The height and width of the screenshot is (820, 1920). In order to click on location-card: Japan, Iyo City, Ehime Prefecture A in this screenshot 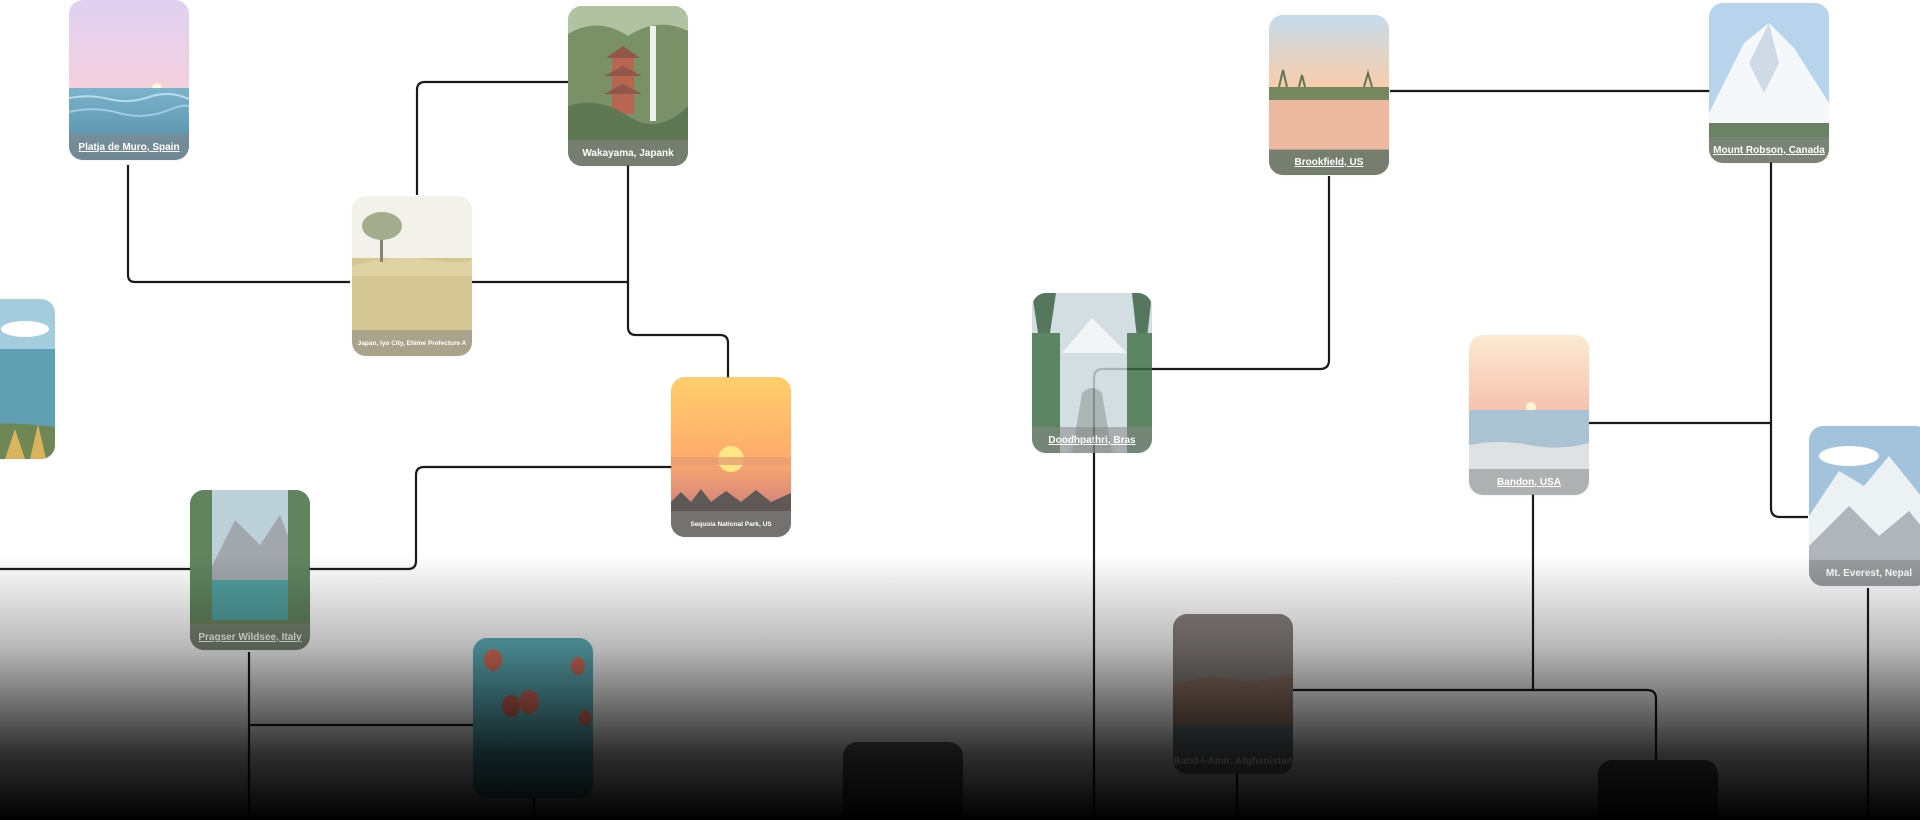, I will do `click(412, 276)`.